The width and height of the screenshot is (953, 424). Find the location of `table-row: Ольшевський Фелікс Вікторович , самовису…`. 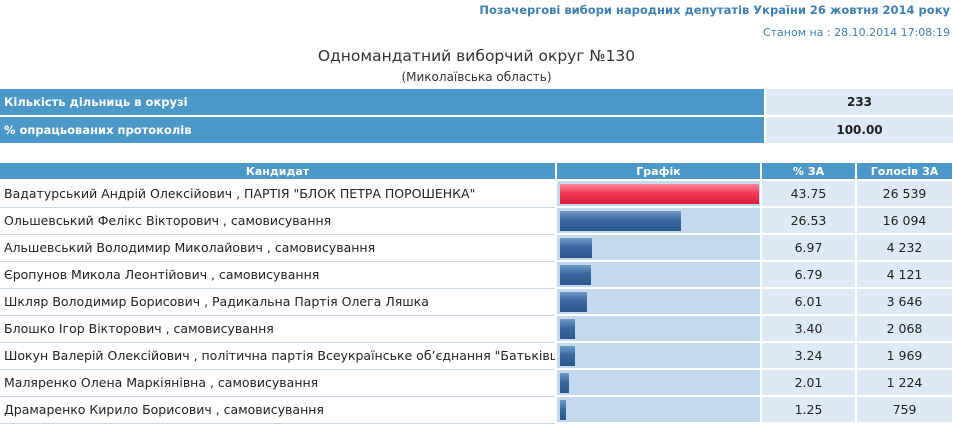

table-row: Ольшевський Фелікс Вікторович , самовису… is located at coordinates (476, 221).